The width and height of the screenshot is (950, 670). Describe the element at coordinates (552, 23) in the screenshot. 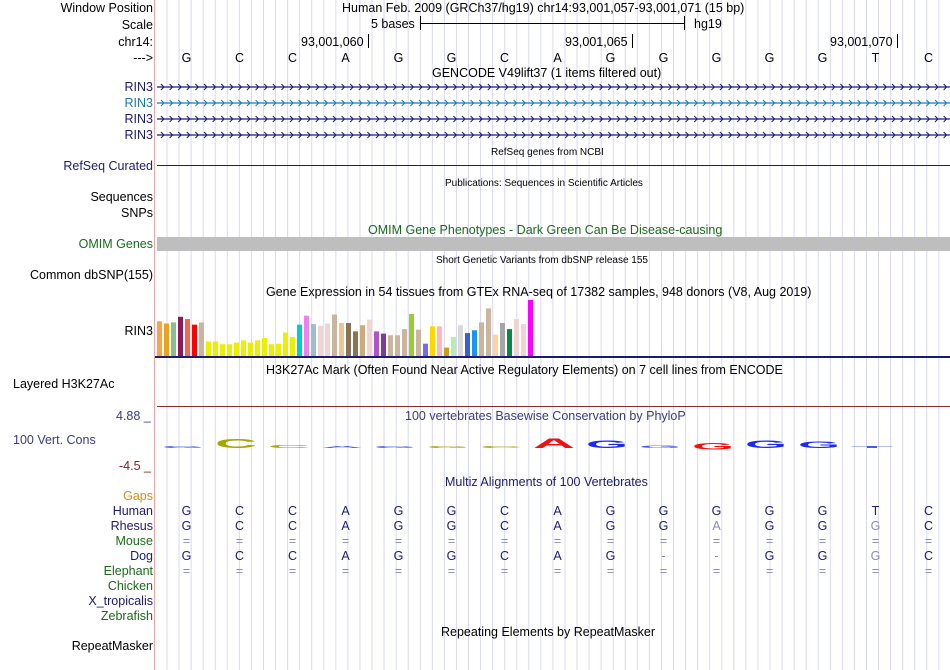

I see `scale-bar` at that location.